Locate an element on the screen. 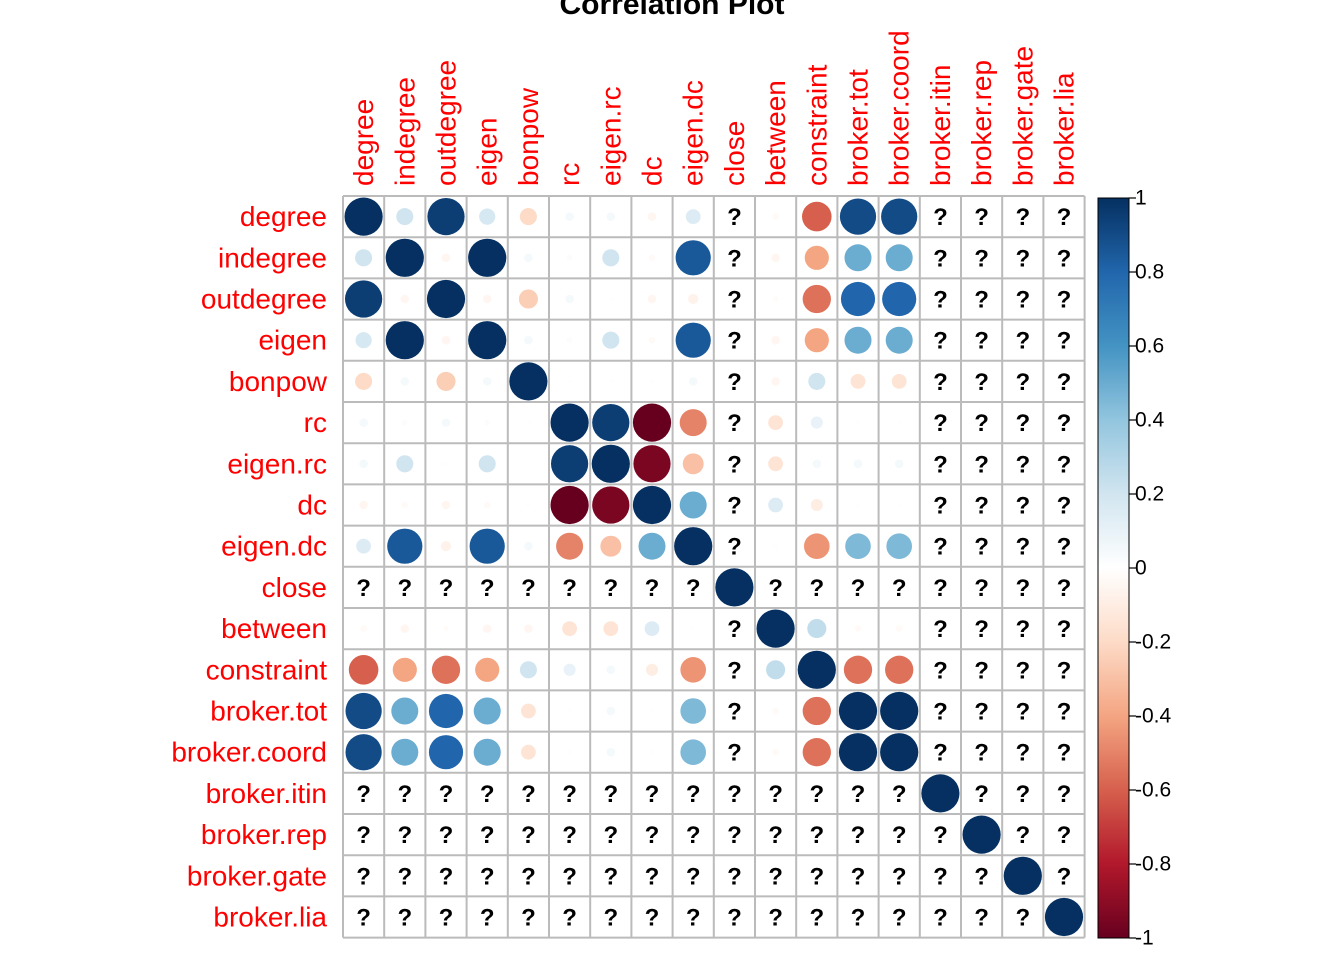 This screenshot has height=960, width=1344. row-label: broker.itin is located at coordinates (266, 793).